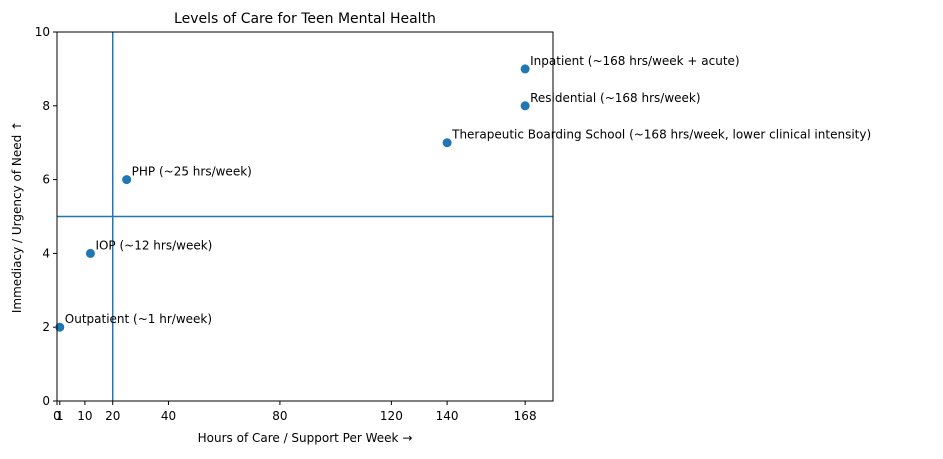 This screenshot has height=459, width=943. What do you see at coordinates (168, 416) in the screenshot?
I see `x-tick-label: 40` at bounding box center [168, 416].